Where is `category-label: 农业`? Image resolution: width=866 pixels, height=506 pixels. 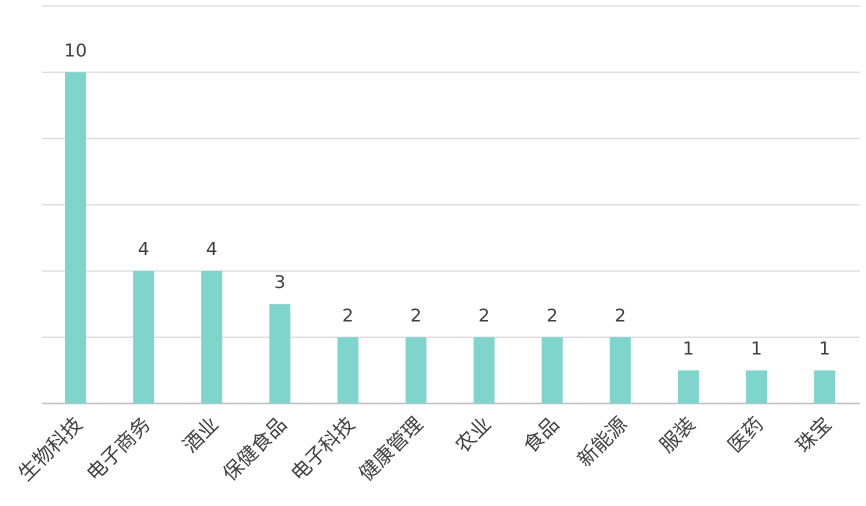
category-label: 农业 is located at coordinates (472, 434).